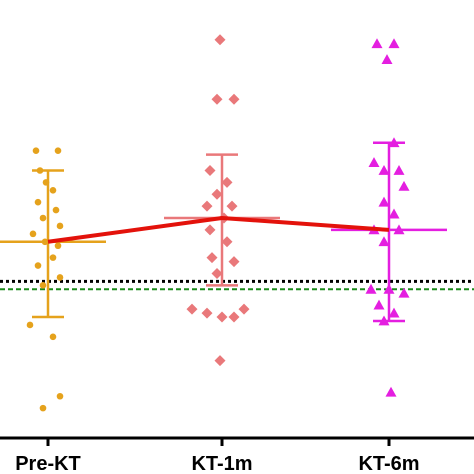 Image resolution: width=474 pixels, height=474 pixels. I want to click on x-tick-label-kt-1m: KT-1m, so click(221, 463).